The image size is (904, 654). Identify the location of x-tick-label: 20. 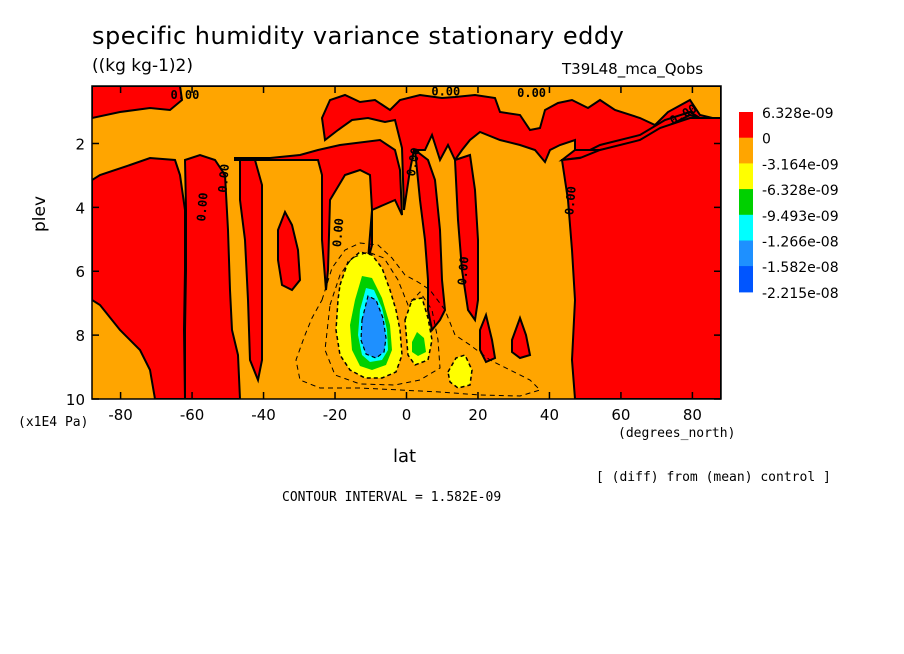
(477, 415).